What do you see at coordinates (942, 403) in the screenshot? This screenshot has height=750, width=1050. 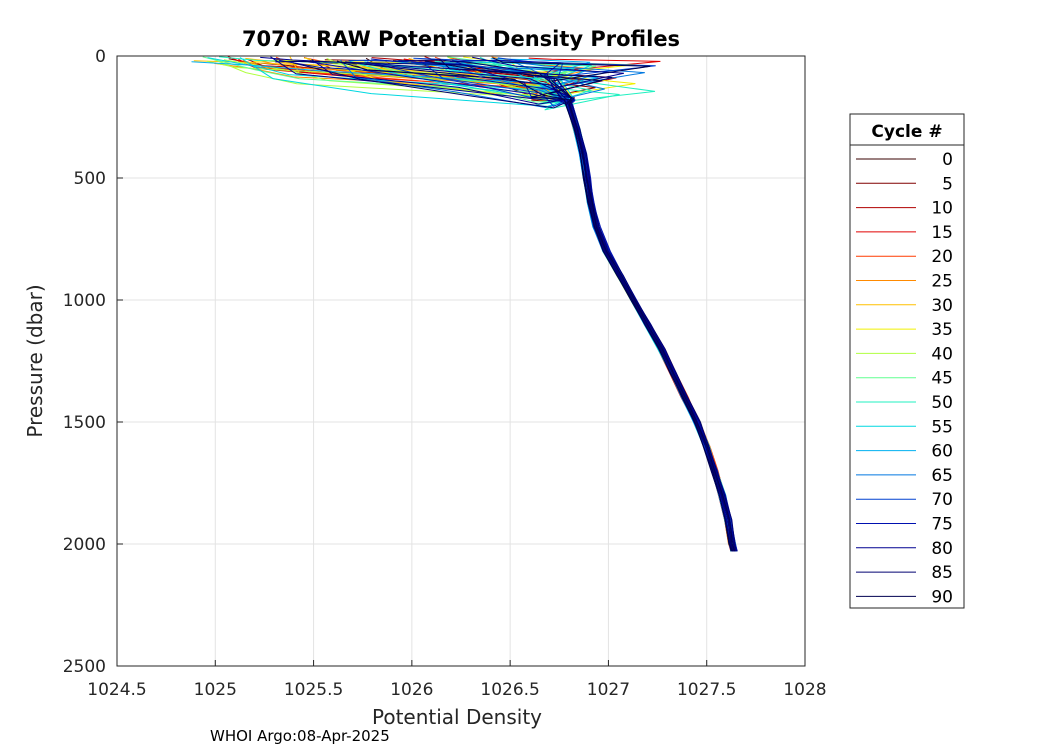 I see `legend-label: 50` at bounding box center [942, 403].